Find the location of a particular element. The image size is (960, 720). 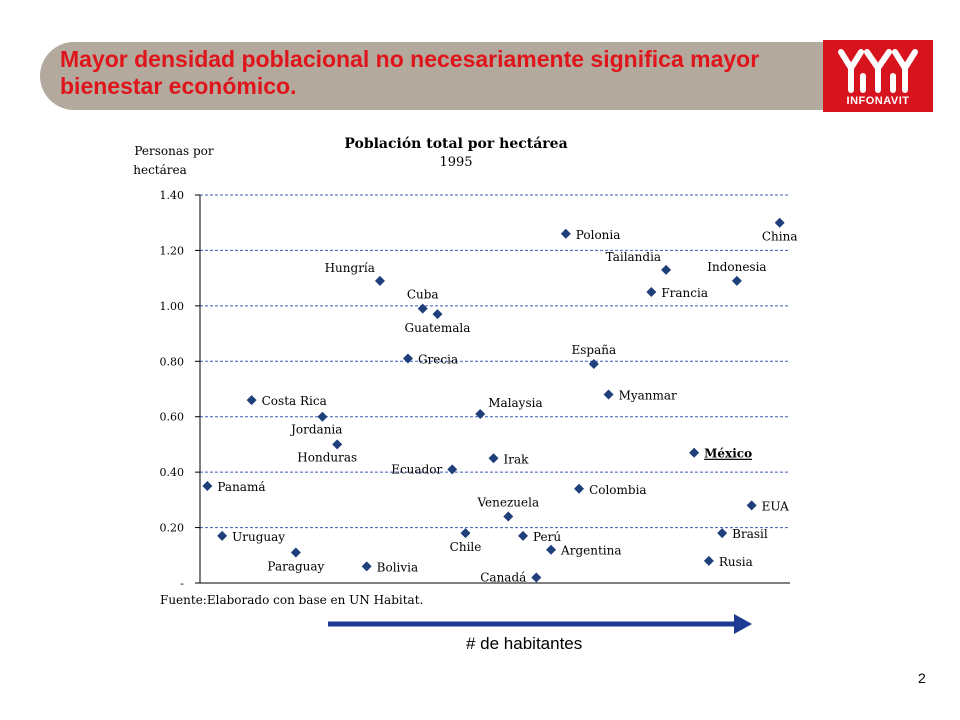

y-tick-label: - is located at coordinates (182, 583).